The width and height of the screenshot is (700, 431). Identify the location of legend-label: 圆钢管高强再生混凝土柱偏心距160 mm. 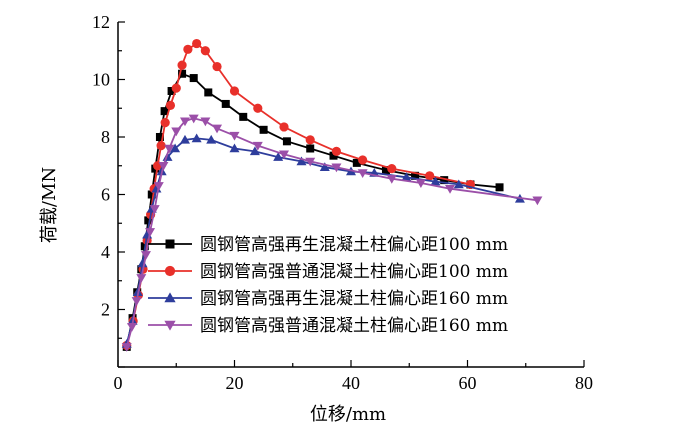
(354, 299).